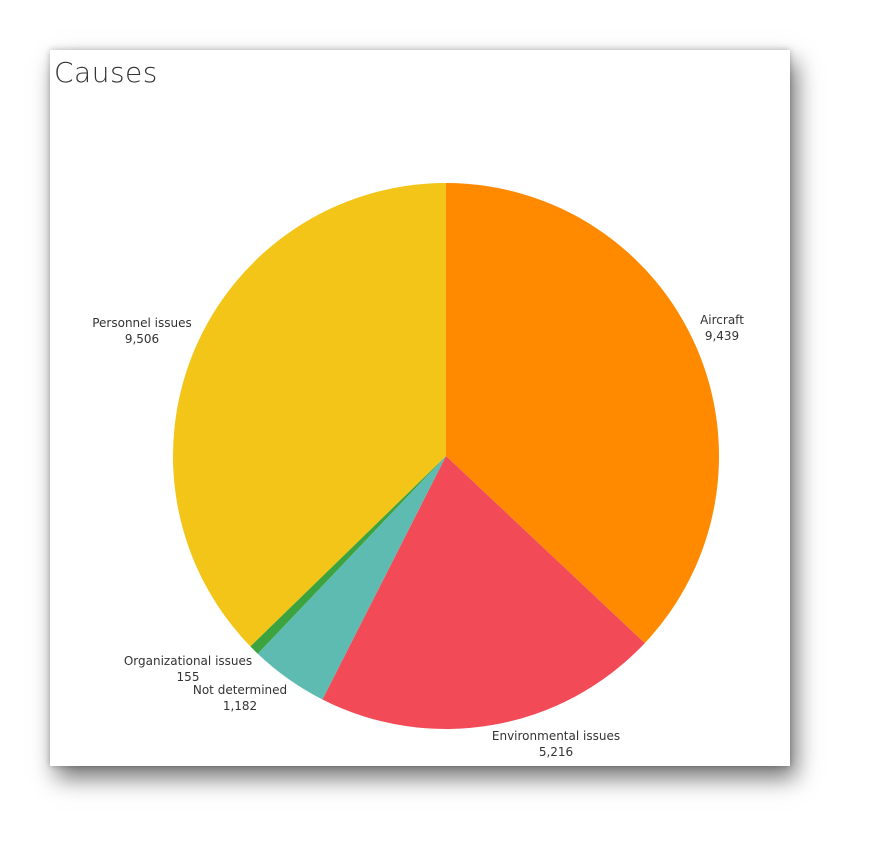  I want to click on chart-title: Causes, so click(106, 72).